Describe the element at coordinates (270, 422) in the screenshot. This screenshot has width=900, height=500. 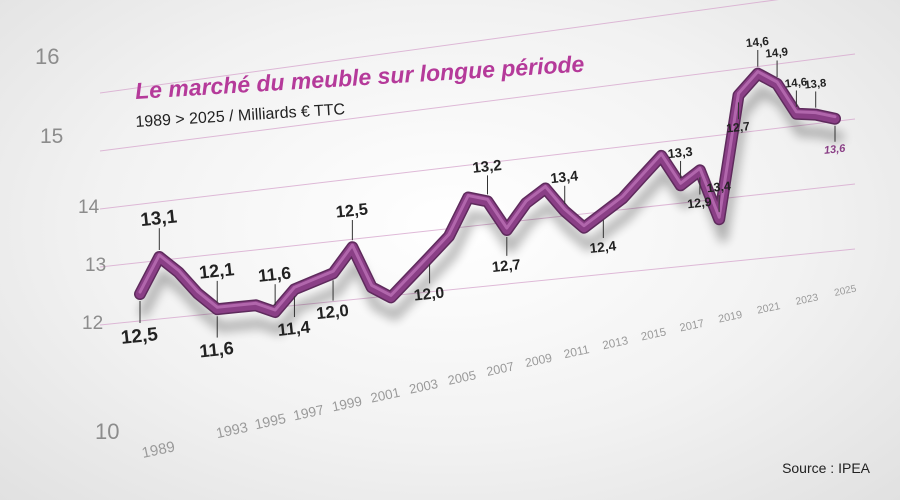
I see `x-tick-label: 1995` at that location.